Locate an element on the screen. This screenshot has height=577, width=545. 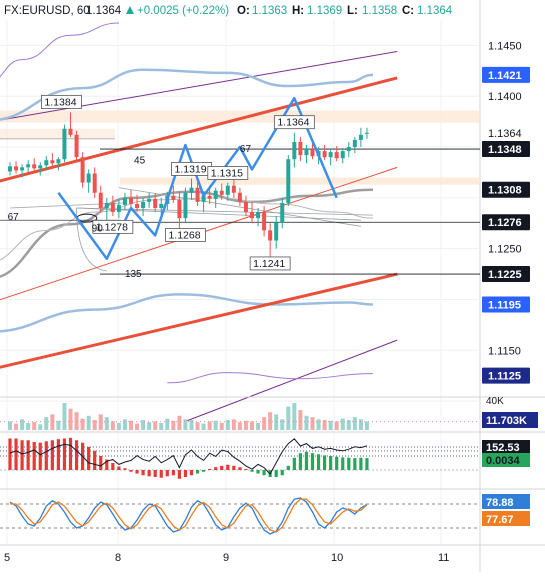
price-tag: 1.1364 is located at coordinates (505, 134).